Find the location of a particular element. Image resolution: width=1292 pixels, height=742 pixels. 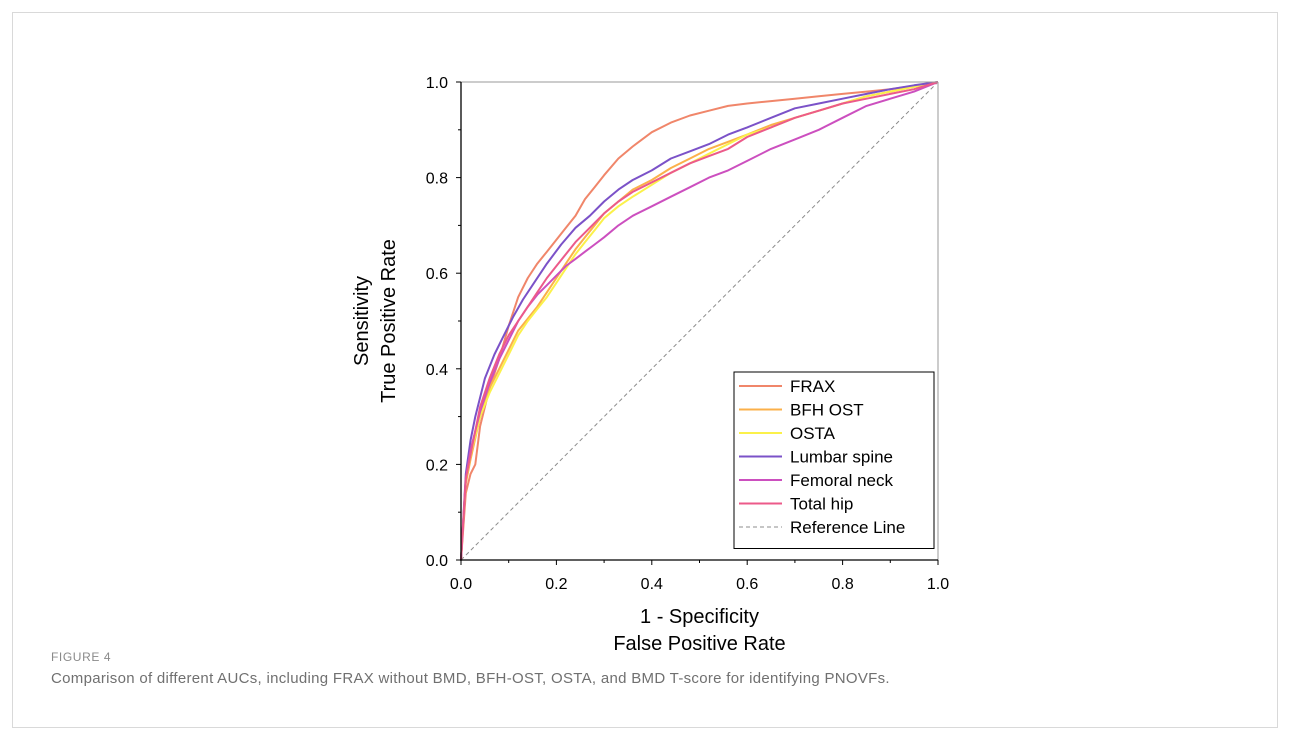

y-tick-label: 0.2 is located at coordinates (437, 465).